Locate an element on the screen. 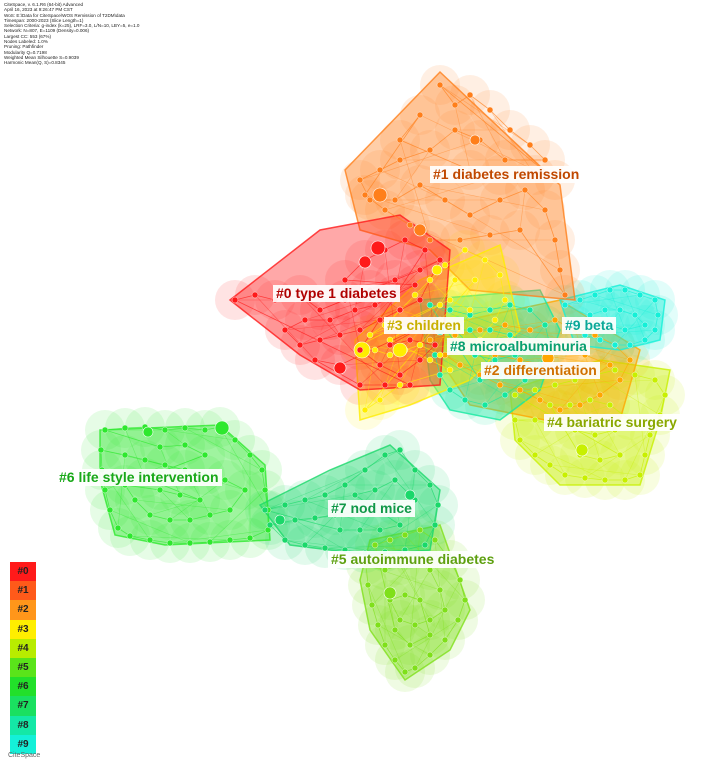  cluster-label-c9: #9 beta is located at coordinates (589, 325).